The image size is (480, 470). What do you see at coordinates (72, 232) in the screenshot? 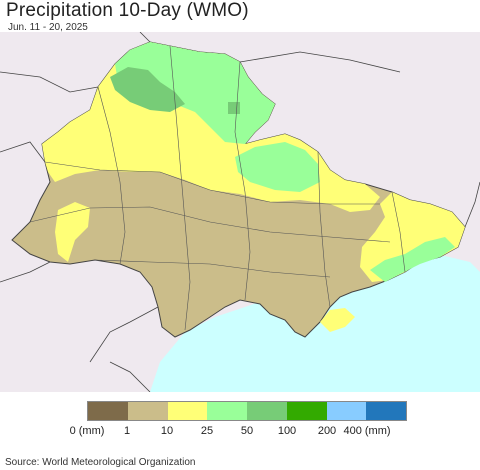
I see `light-rain-west` at bounding box center [72, 232].